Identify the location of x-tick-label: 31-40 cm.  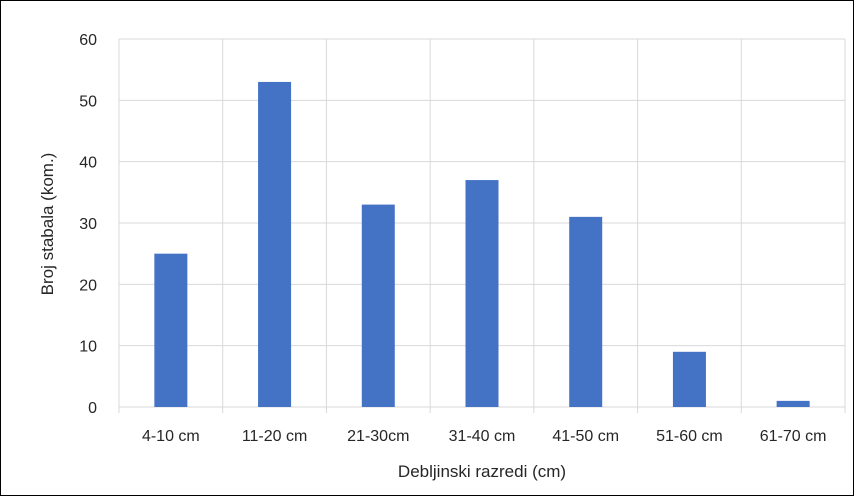
(482, 436).